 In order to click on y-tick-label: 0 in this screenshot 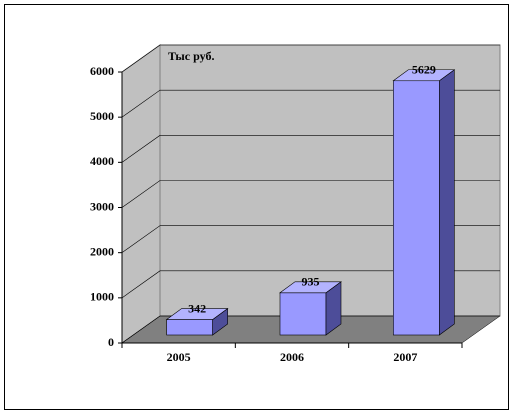, I will do `click(111, 342)`.